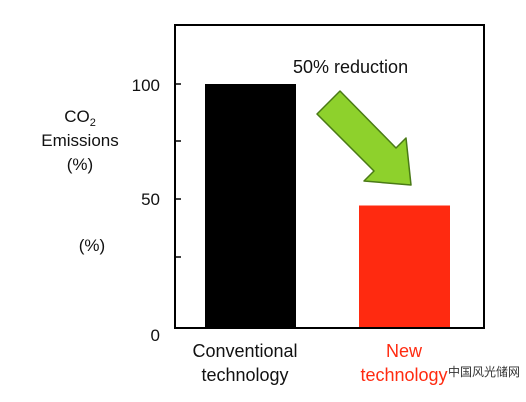  What do you see at coordinates (250, 205) in the screenshot?
I see `bar-conventional-technology` at bounding box center [250, 205].